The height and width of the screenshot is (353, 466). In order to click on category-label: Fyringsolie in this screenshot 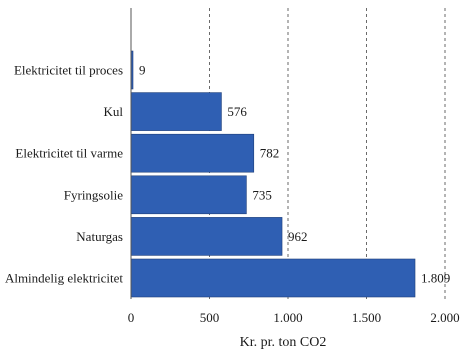, I will do `click(93, 194)`.